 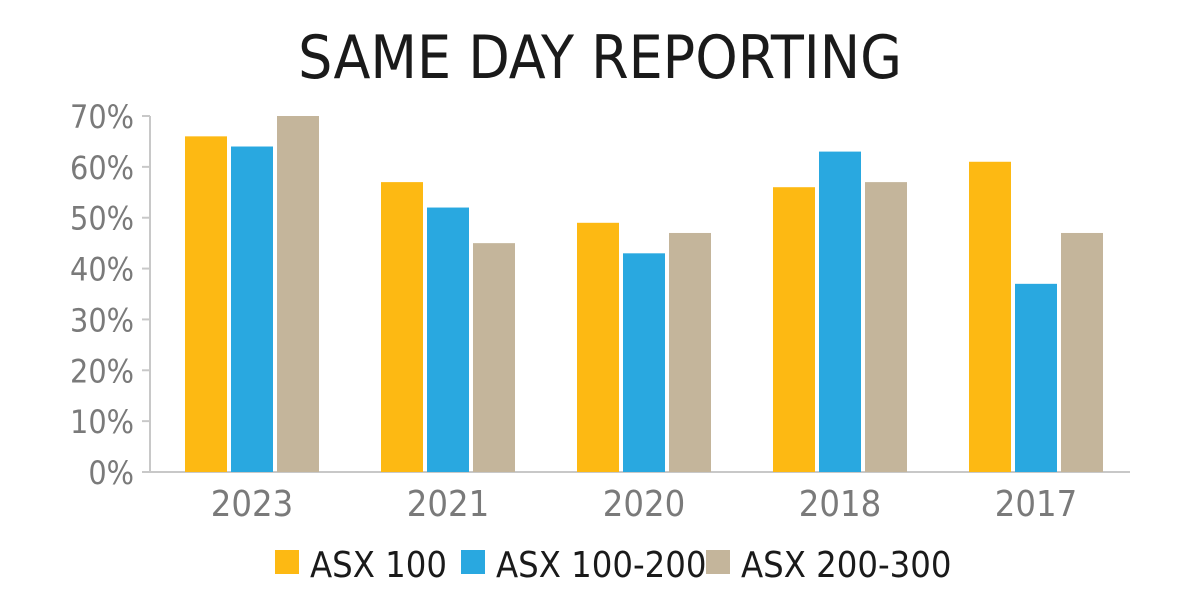 I want to click on legend-label: ASX 100, so click(x=378, y=565).